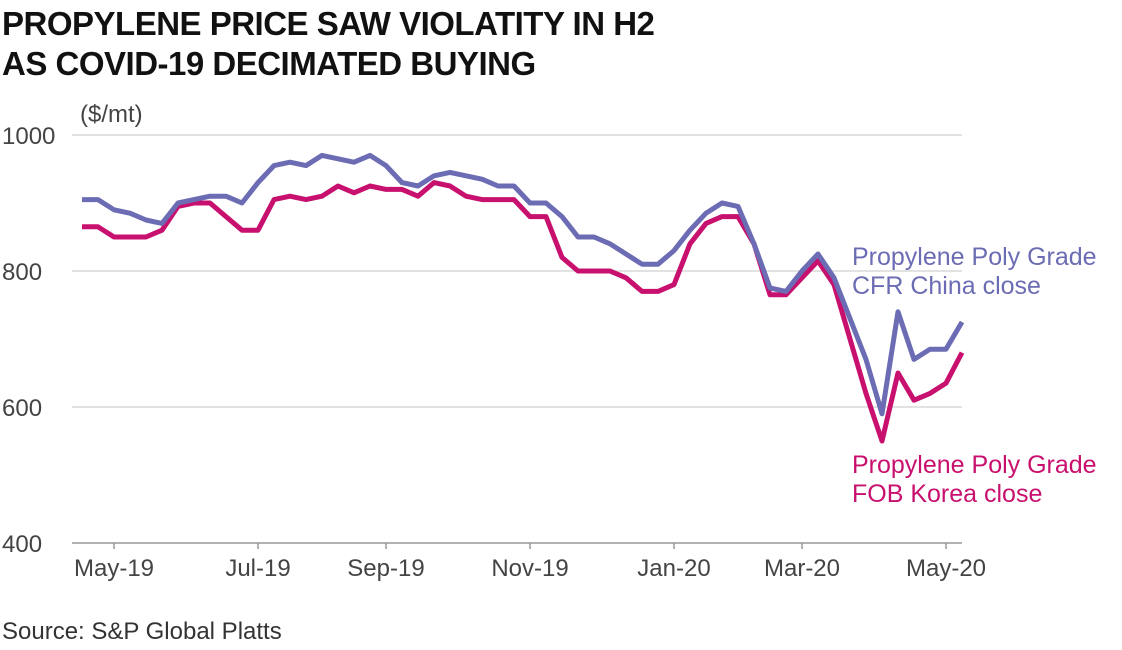 This screenshot has height=650, width=1122. Describe the element at coordinates (974, 271) in the screenshot. I see `legend-entry: Propylene Poly Grade CFR China close` at that location.